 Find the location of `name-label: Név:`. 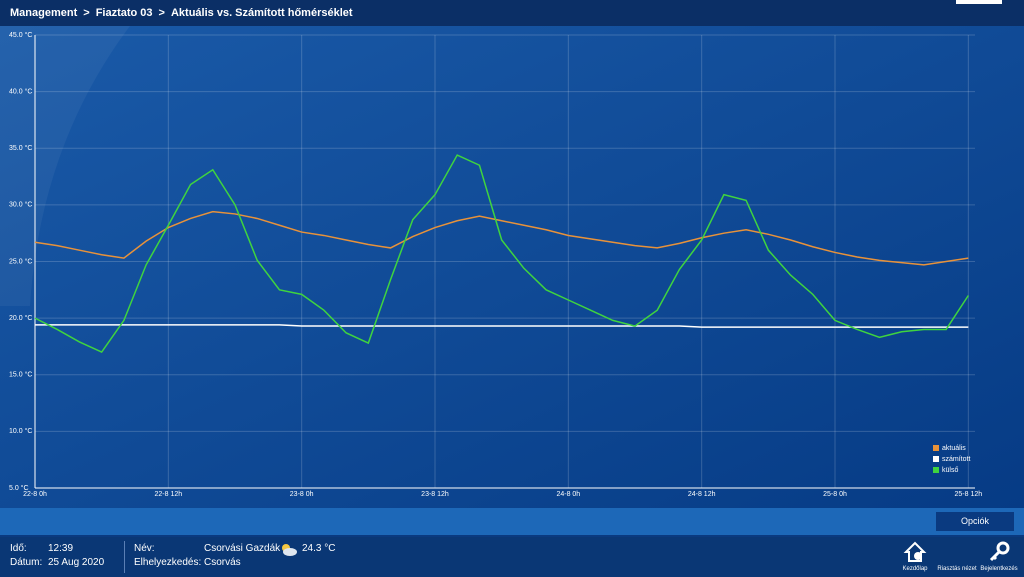

name-label: Név: is located at coordinates (144, 548).